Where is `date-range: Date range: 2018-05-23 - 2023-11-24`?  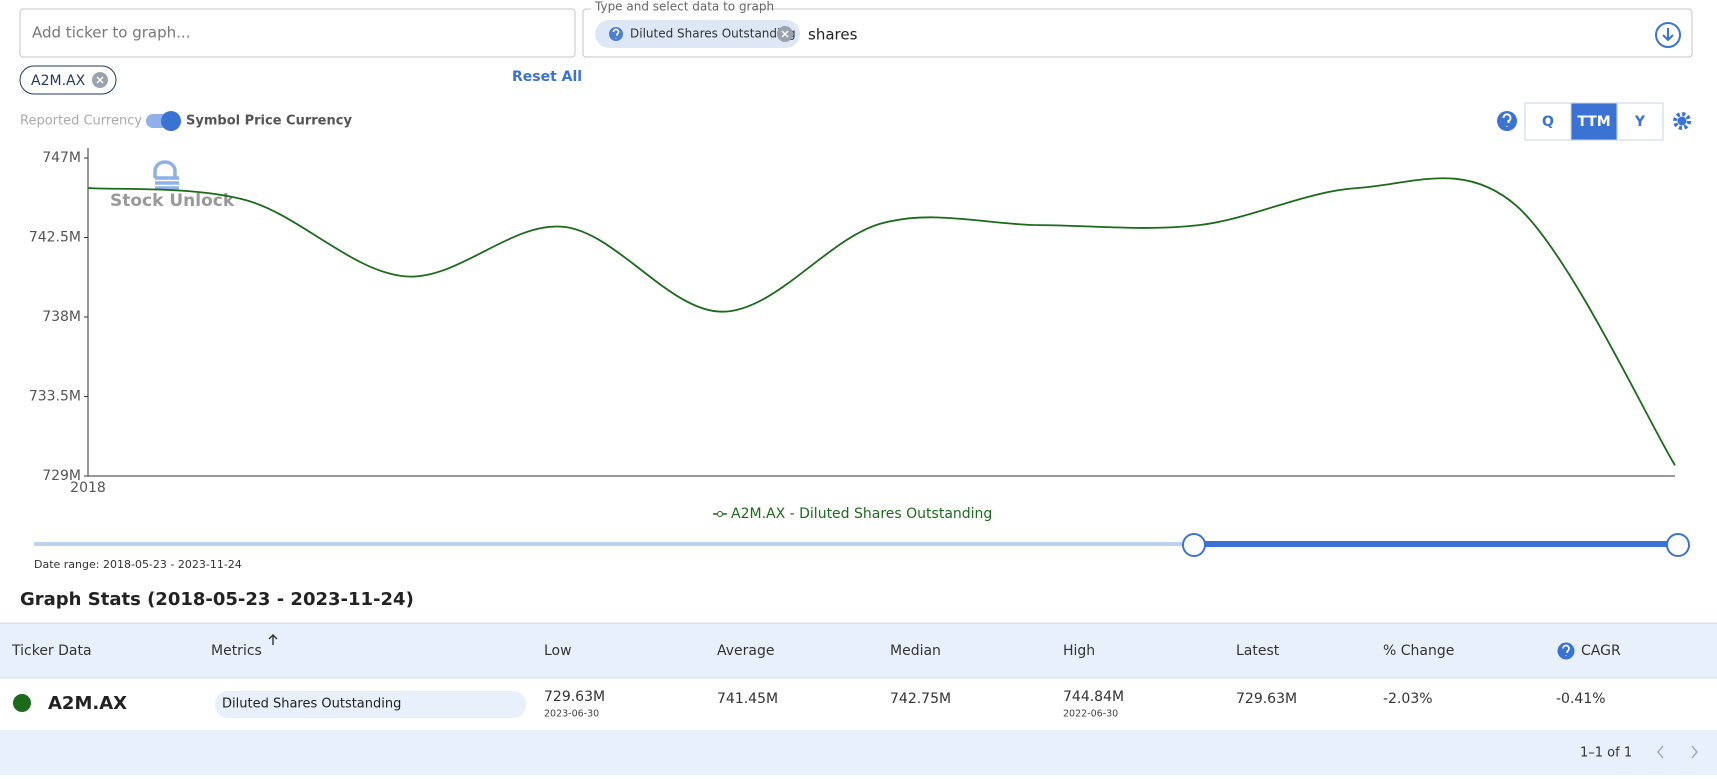
date-range: Date range: 2018-05-23 - 2023-11-24 is located at coordinates (138, 564).